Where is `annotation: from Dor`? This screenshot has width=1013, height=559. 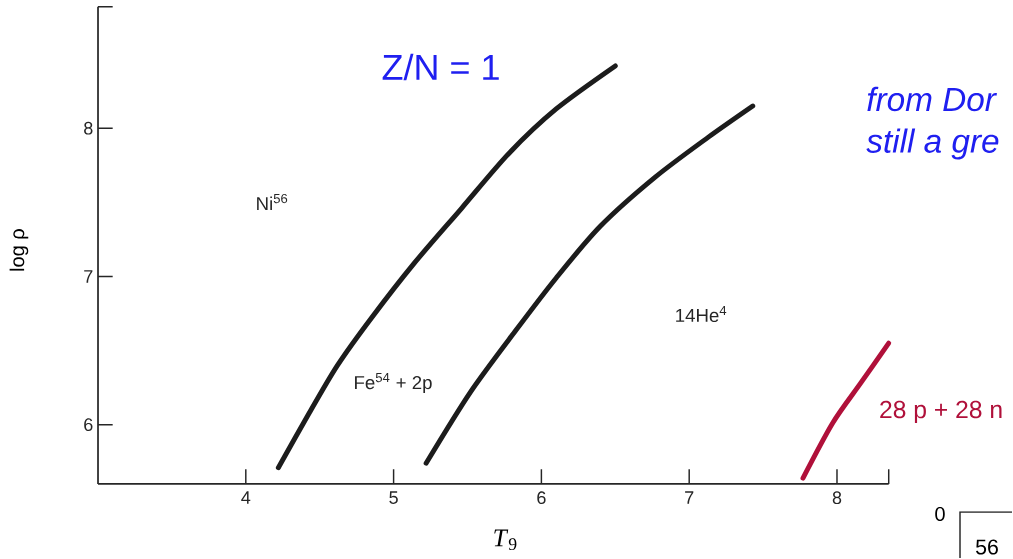
annotation: from Dor is located at coordinates (932, 99).